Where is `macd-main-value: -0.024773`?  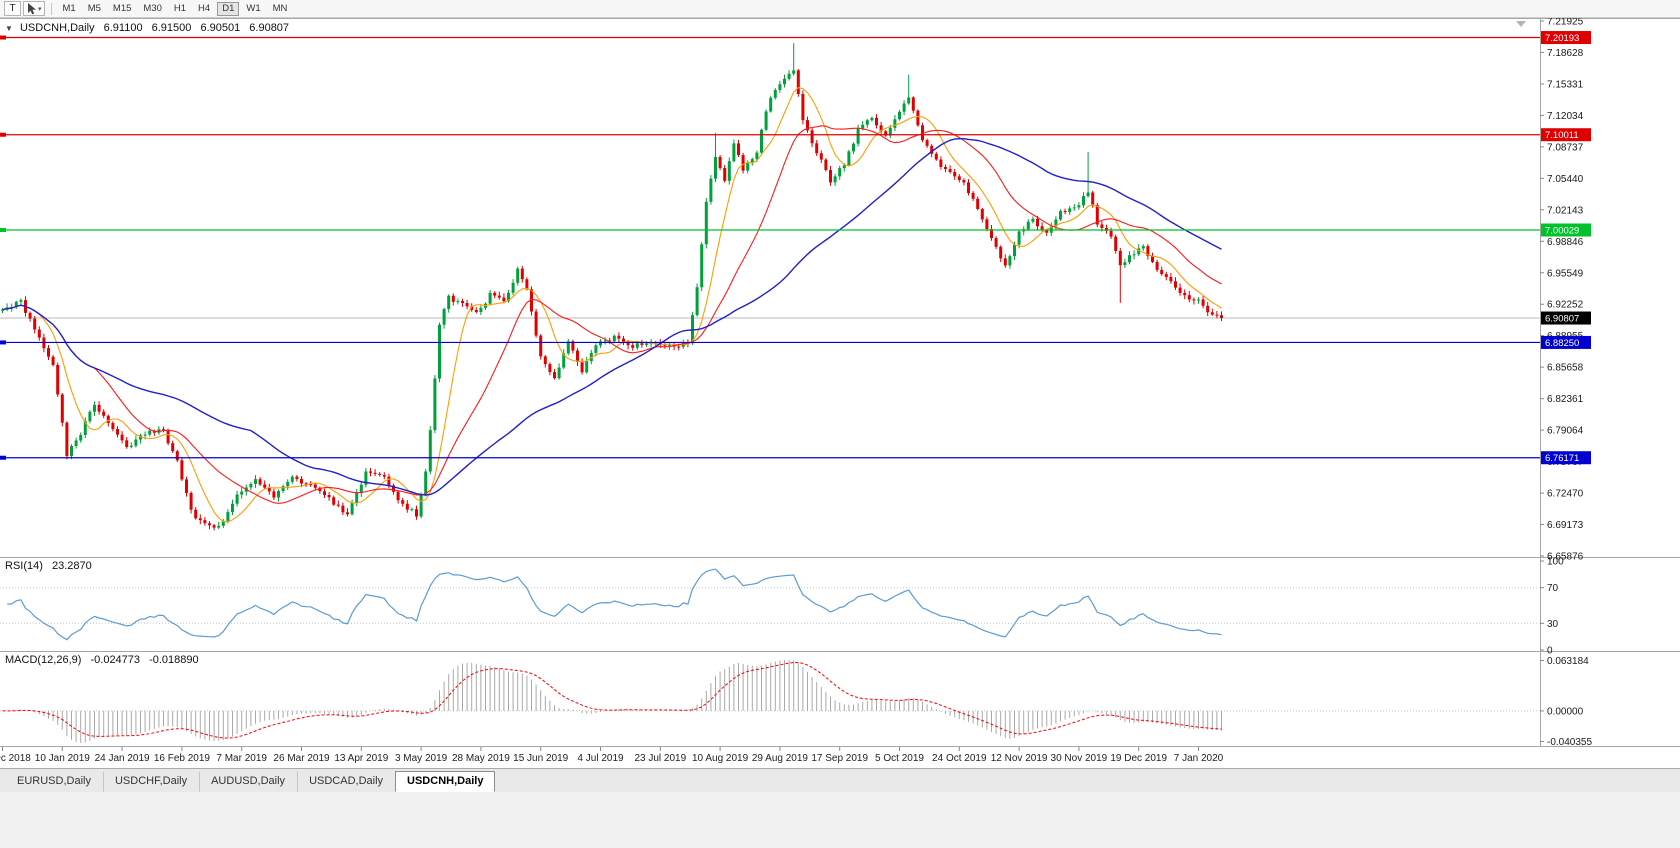 macd-main-value: -0.024773 is located at coordinates (115, 660).